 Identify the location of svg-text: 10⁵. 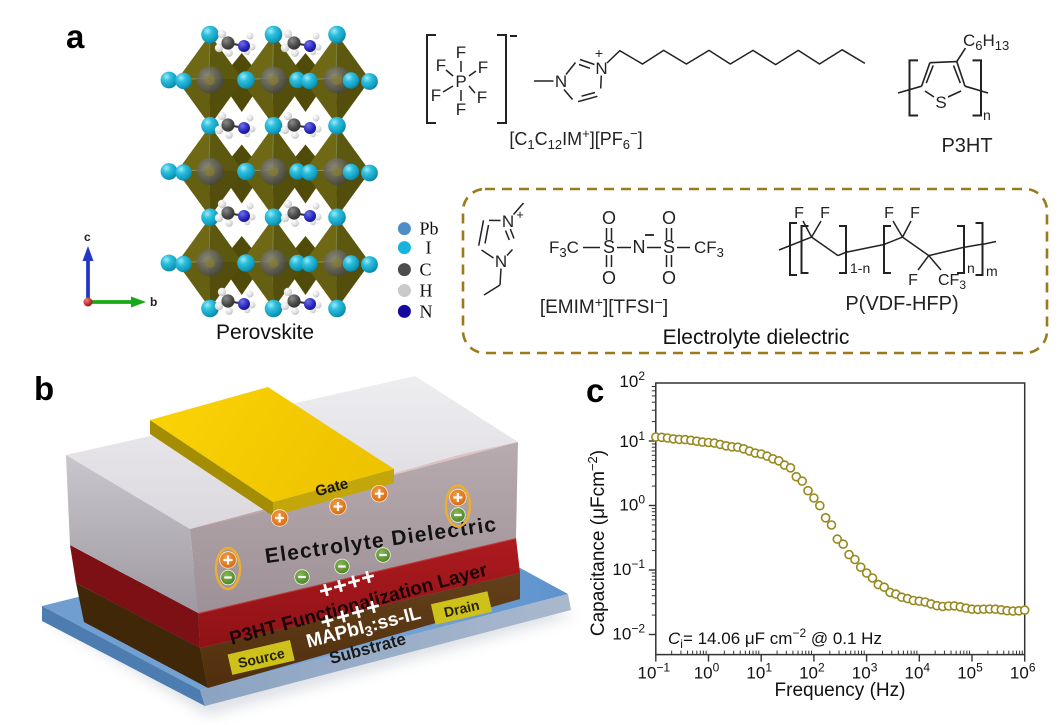
(970, 672).